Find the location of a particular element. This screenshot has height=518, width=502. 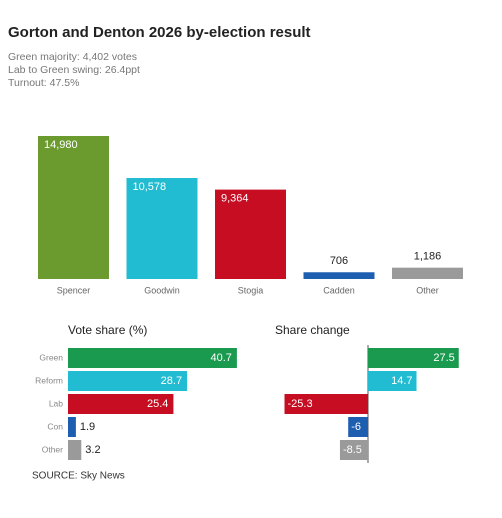

value-label: 14.7 is located at coordinates (401, 381).